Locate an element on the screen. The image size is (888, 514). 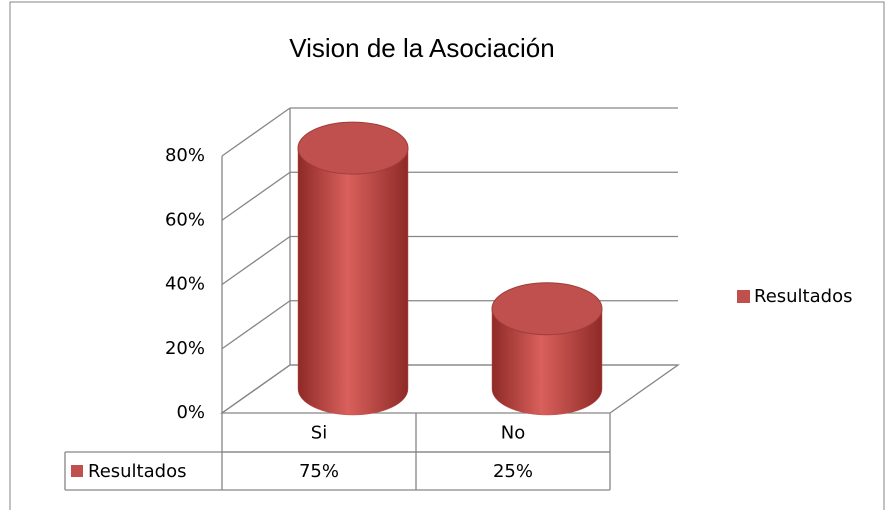
chart-title: Vision de la Asociación is located at coordinates (421, 48).